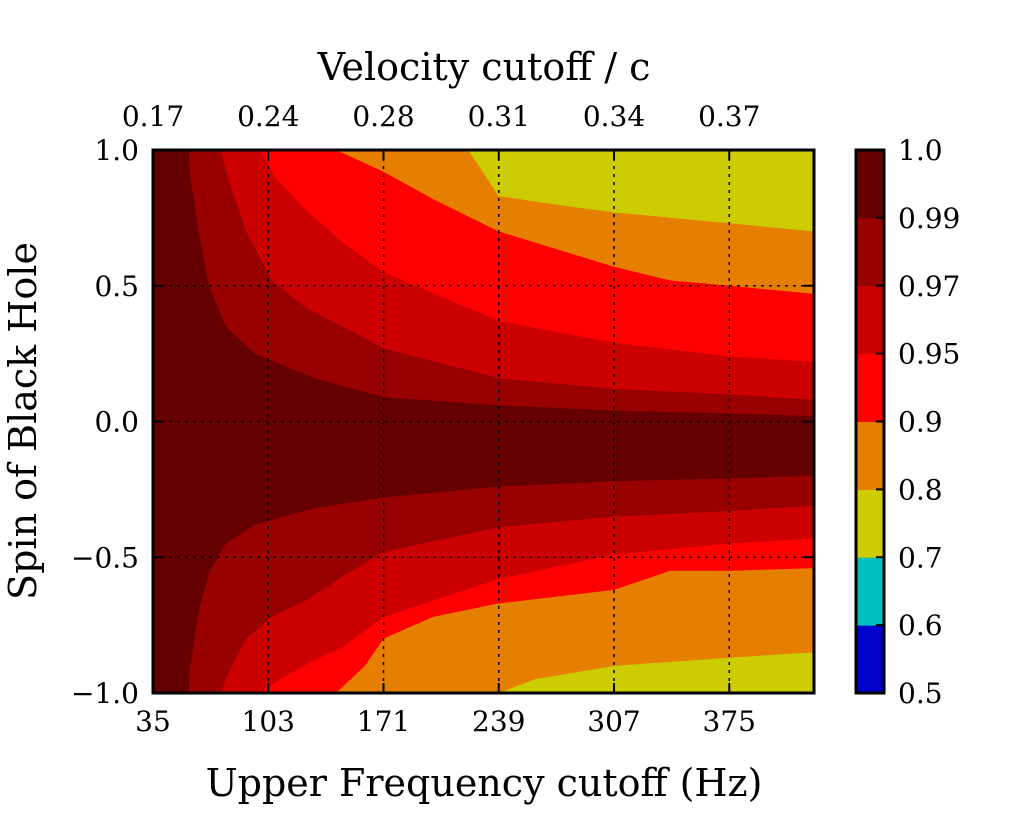  I want to click on x-tick-label: 35, so click(153, 721).